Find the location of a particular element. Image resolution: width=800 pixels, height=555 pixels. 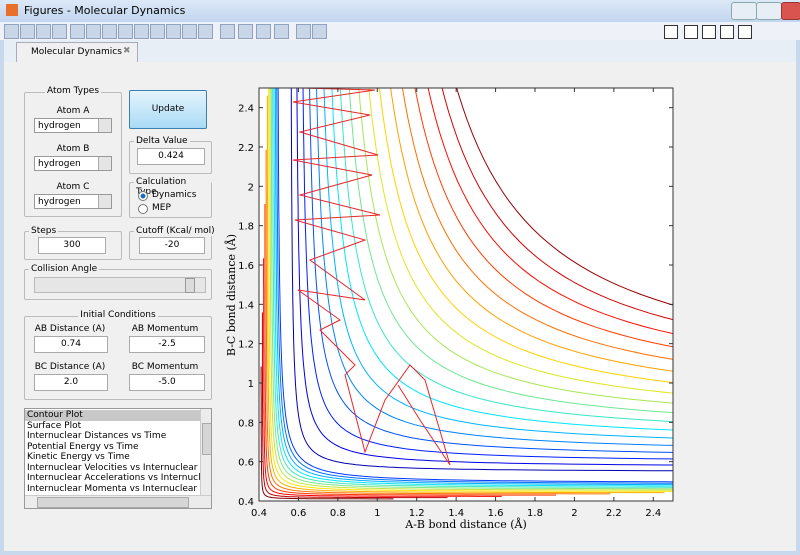

label: Atom A is located at coordinates (73, 111).